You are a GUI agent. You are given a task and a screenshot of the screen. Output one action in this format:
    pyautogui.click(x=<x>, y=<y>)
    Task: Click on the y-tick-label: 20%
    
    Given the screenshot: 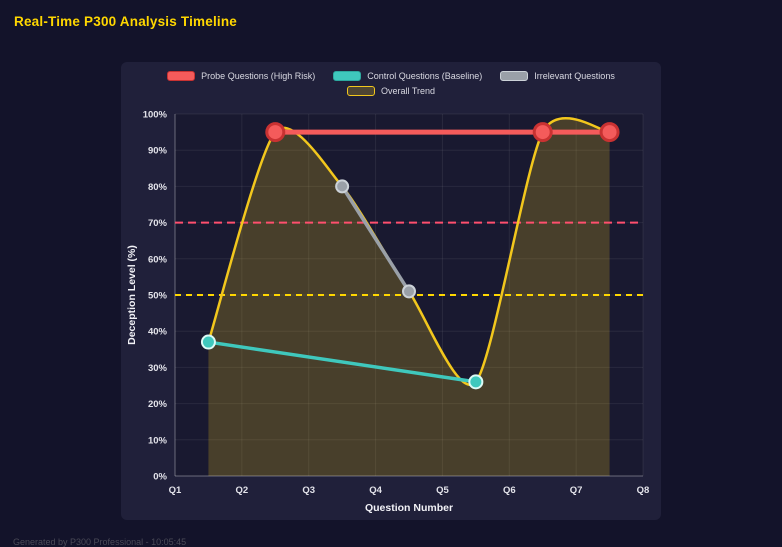 What is the action you would take?
    pyautogui.click(x=158, y=404)
    